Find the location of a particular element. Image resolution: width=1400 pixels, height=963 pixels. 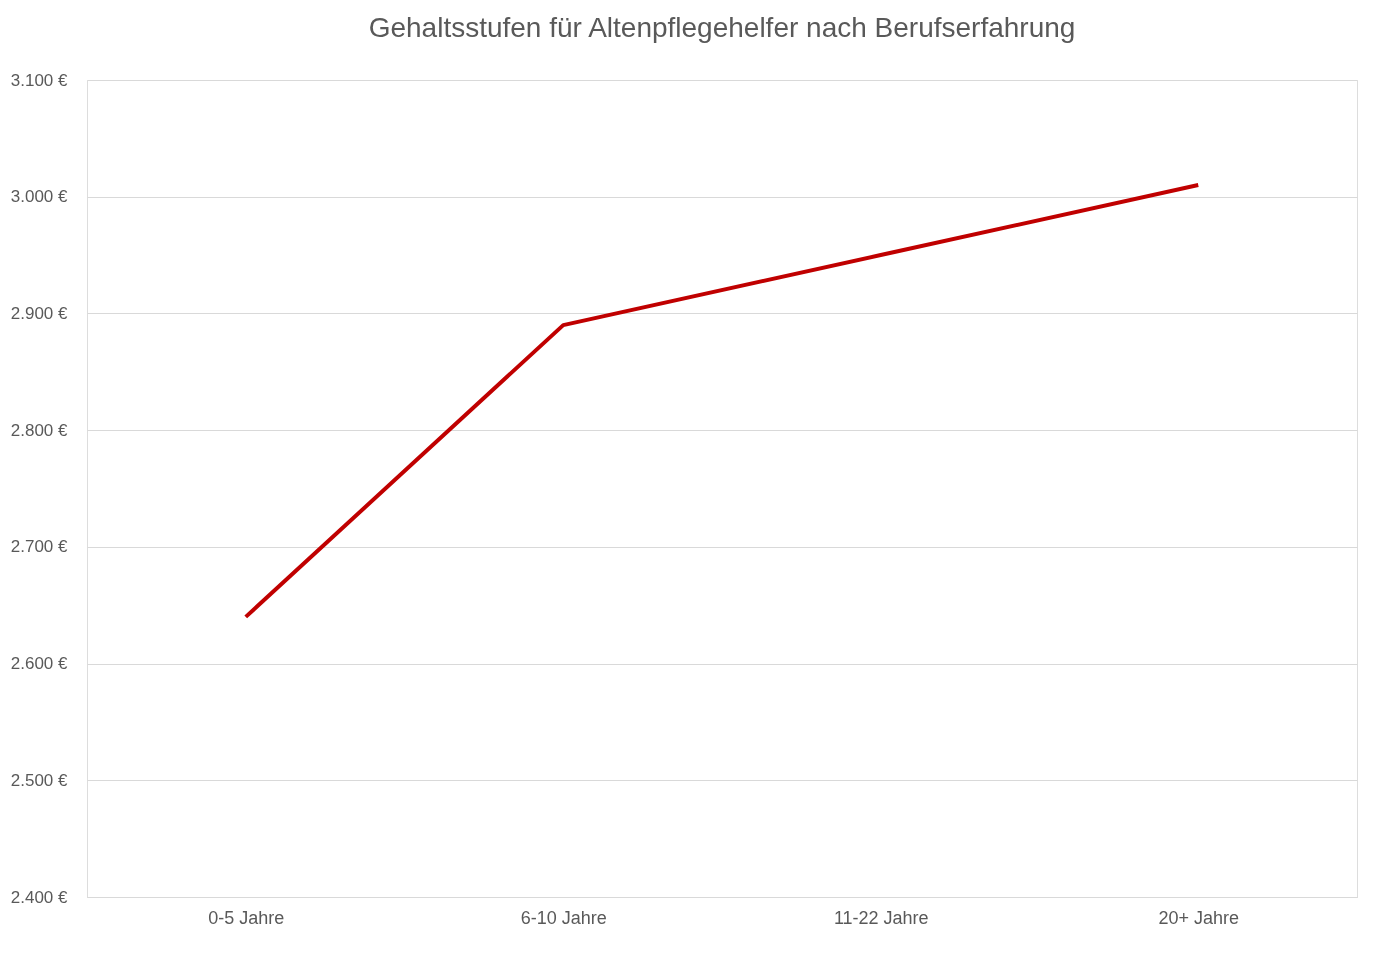

y-tick-label: 2.500 € is located at coordinates (39, 780).